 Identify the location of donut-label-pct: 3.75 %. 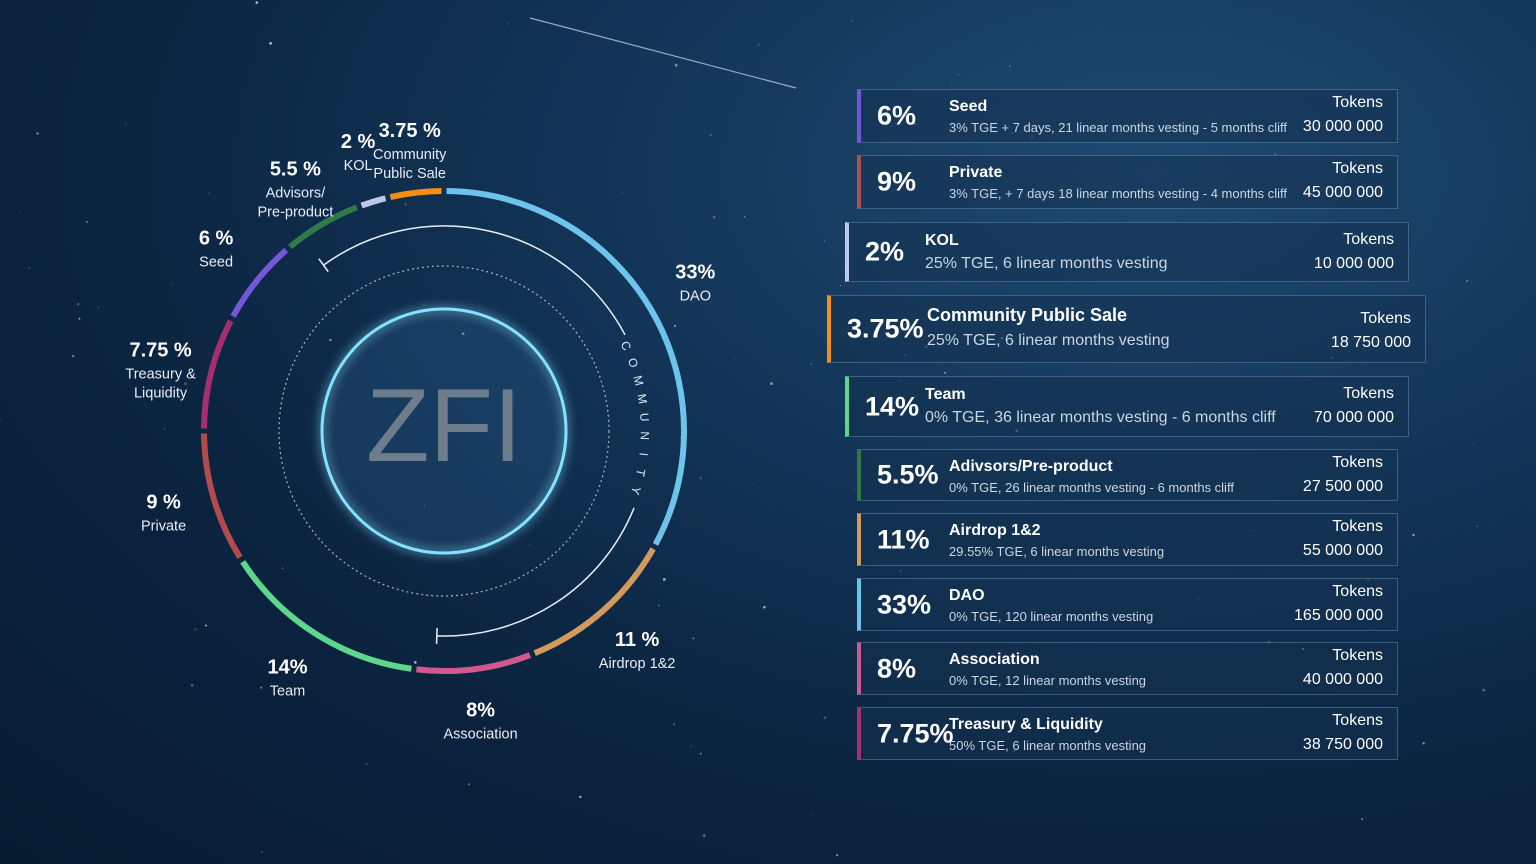
(410, 131).